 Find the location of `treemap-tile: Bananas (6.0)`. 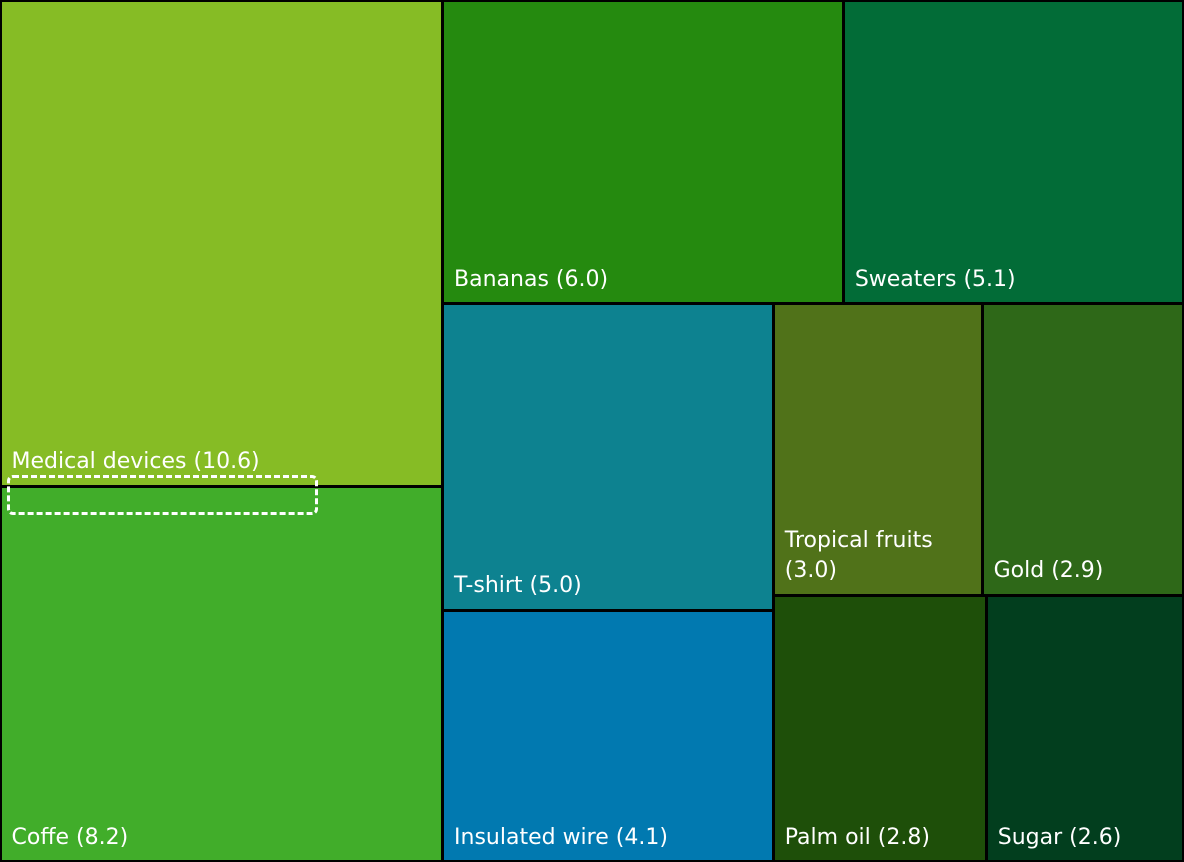

treemap-tile: Bananas (6.0) is located at coordinates (643, 152).